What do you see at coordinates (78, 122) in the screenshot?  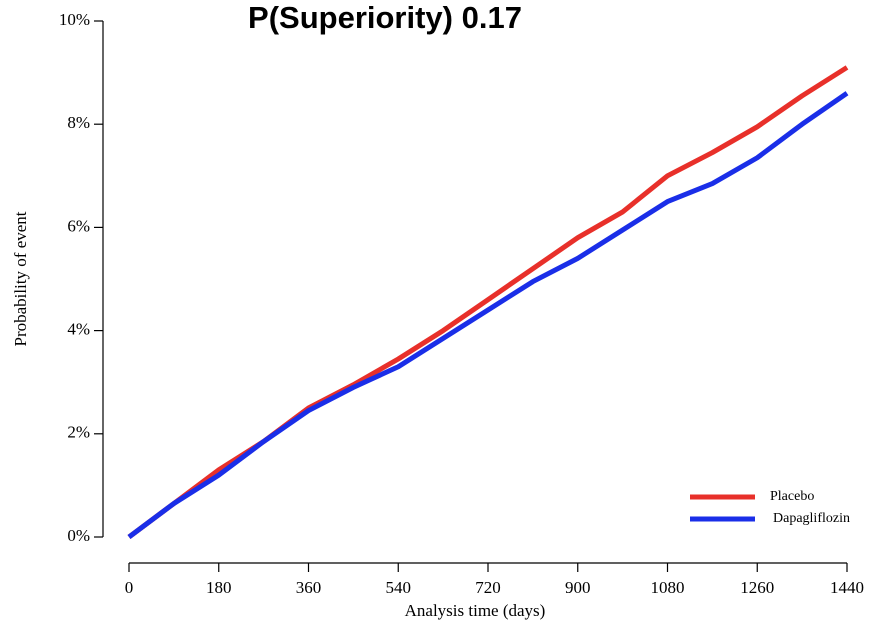 I see `y-tick-label: 8%` at bounding box center [78, 122].